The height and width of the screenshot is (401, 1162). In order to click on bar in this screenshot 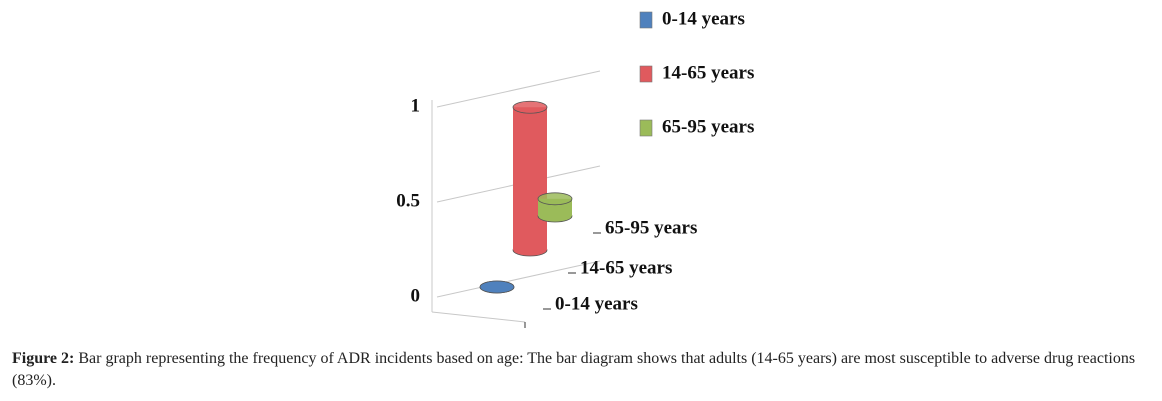, I will do `click(530, 179)`.